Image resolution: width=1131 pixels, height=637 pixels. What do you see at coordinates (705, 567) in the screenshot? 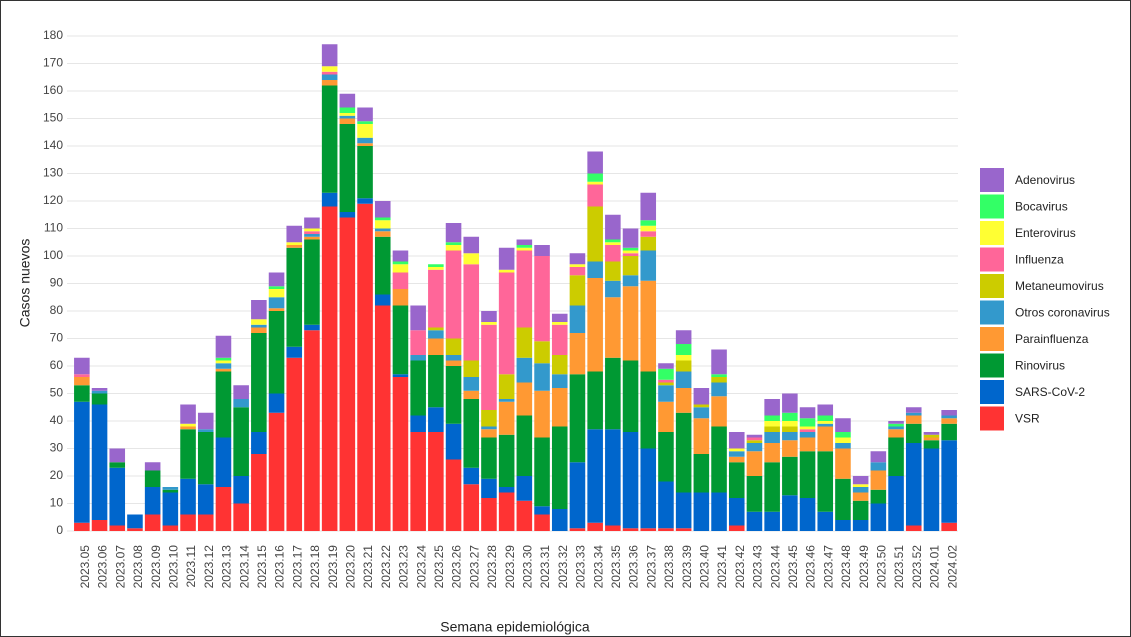
I see `x-tick-label: 2023.40` at bounding box center [705, 567].